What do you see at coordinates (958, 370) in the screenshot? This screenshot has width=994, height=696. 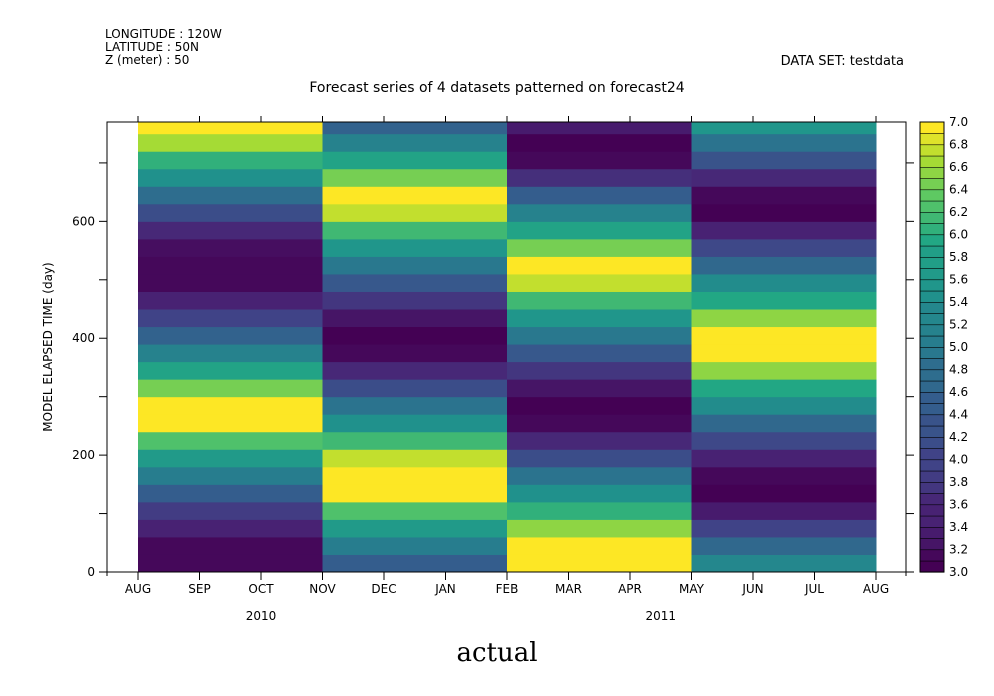 I see `colorbar-tick-label: 4.8` at bounding box center [958, 370].